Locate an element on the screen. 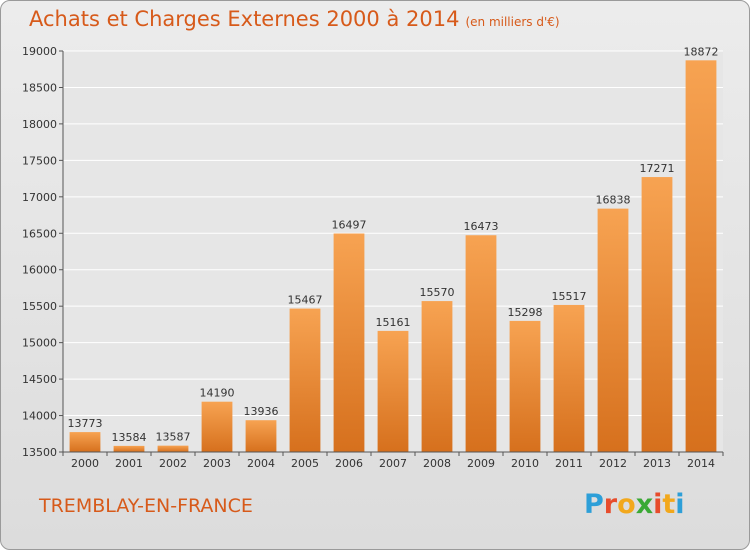  bar-value-label: 15467 is located at coordinates (305, 300).